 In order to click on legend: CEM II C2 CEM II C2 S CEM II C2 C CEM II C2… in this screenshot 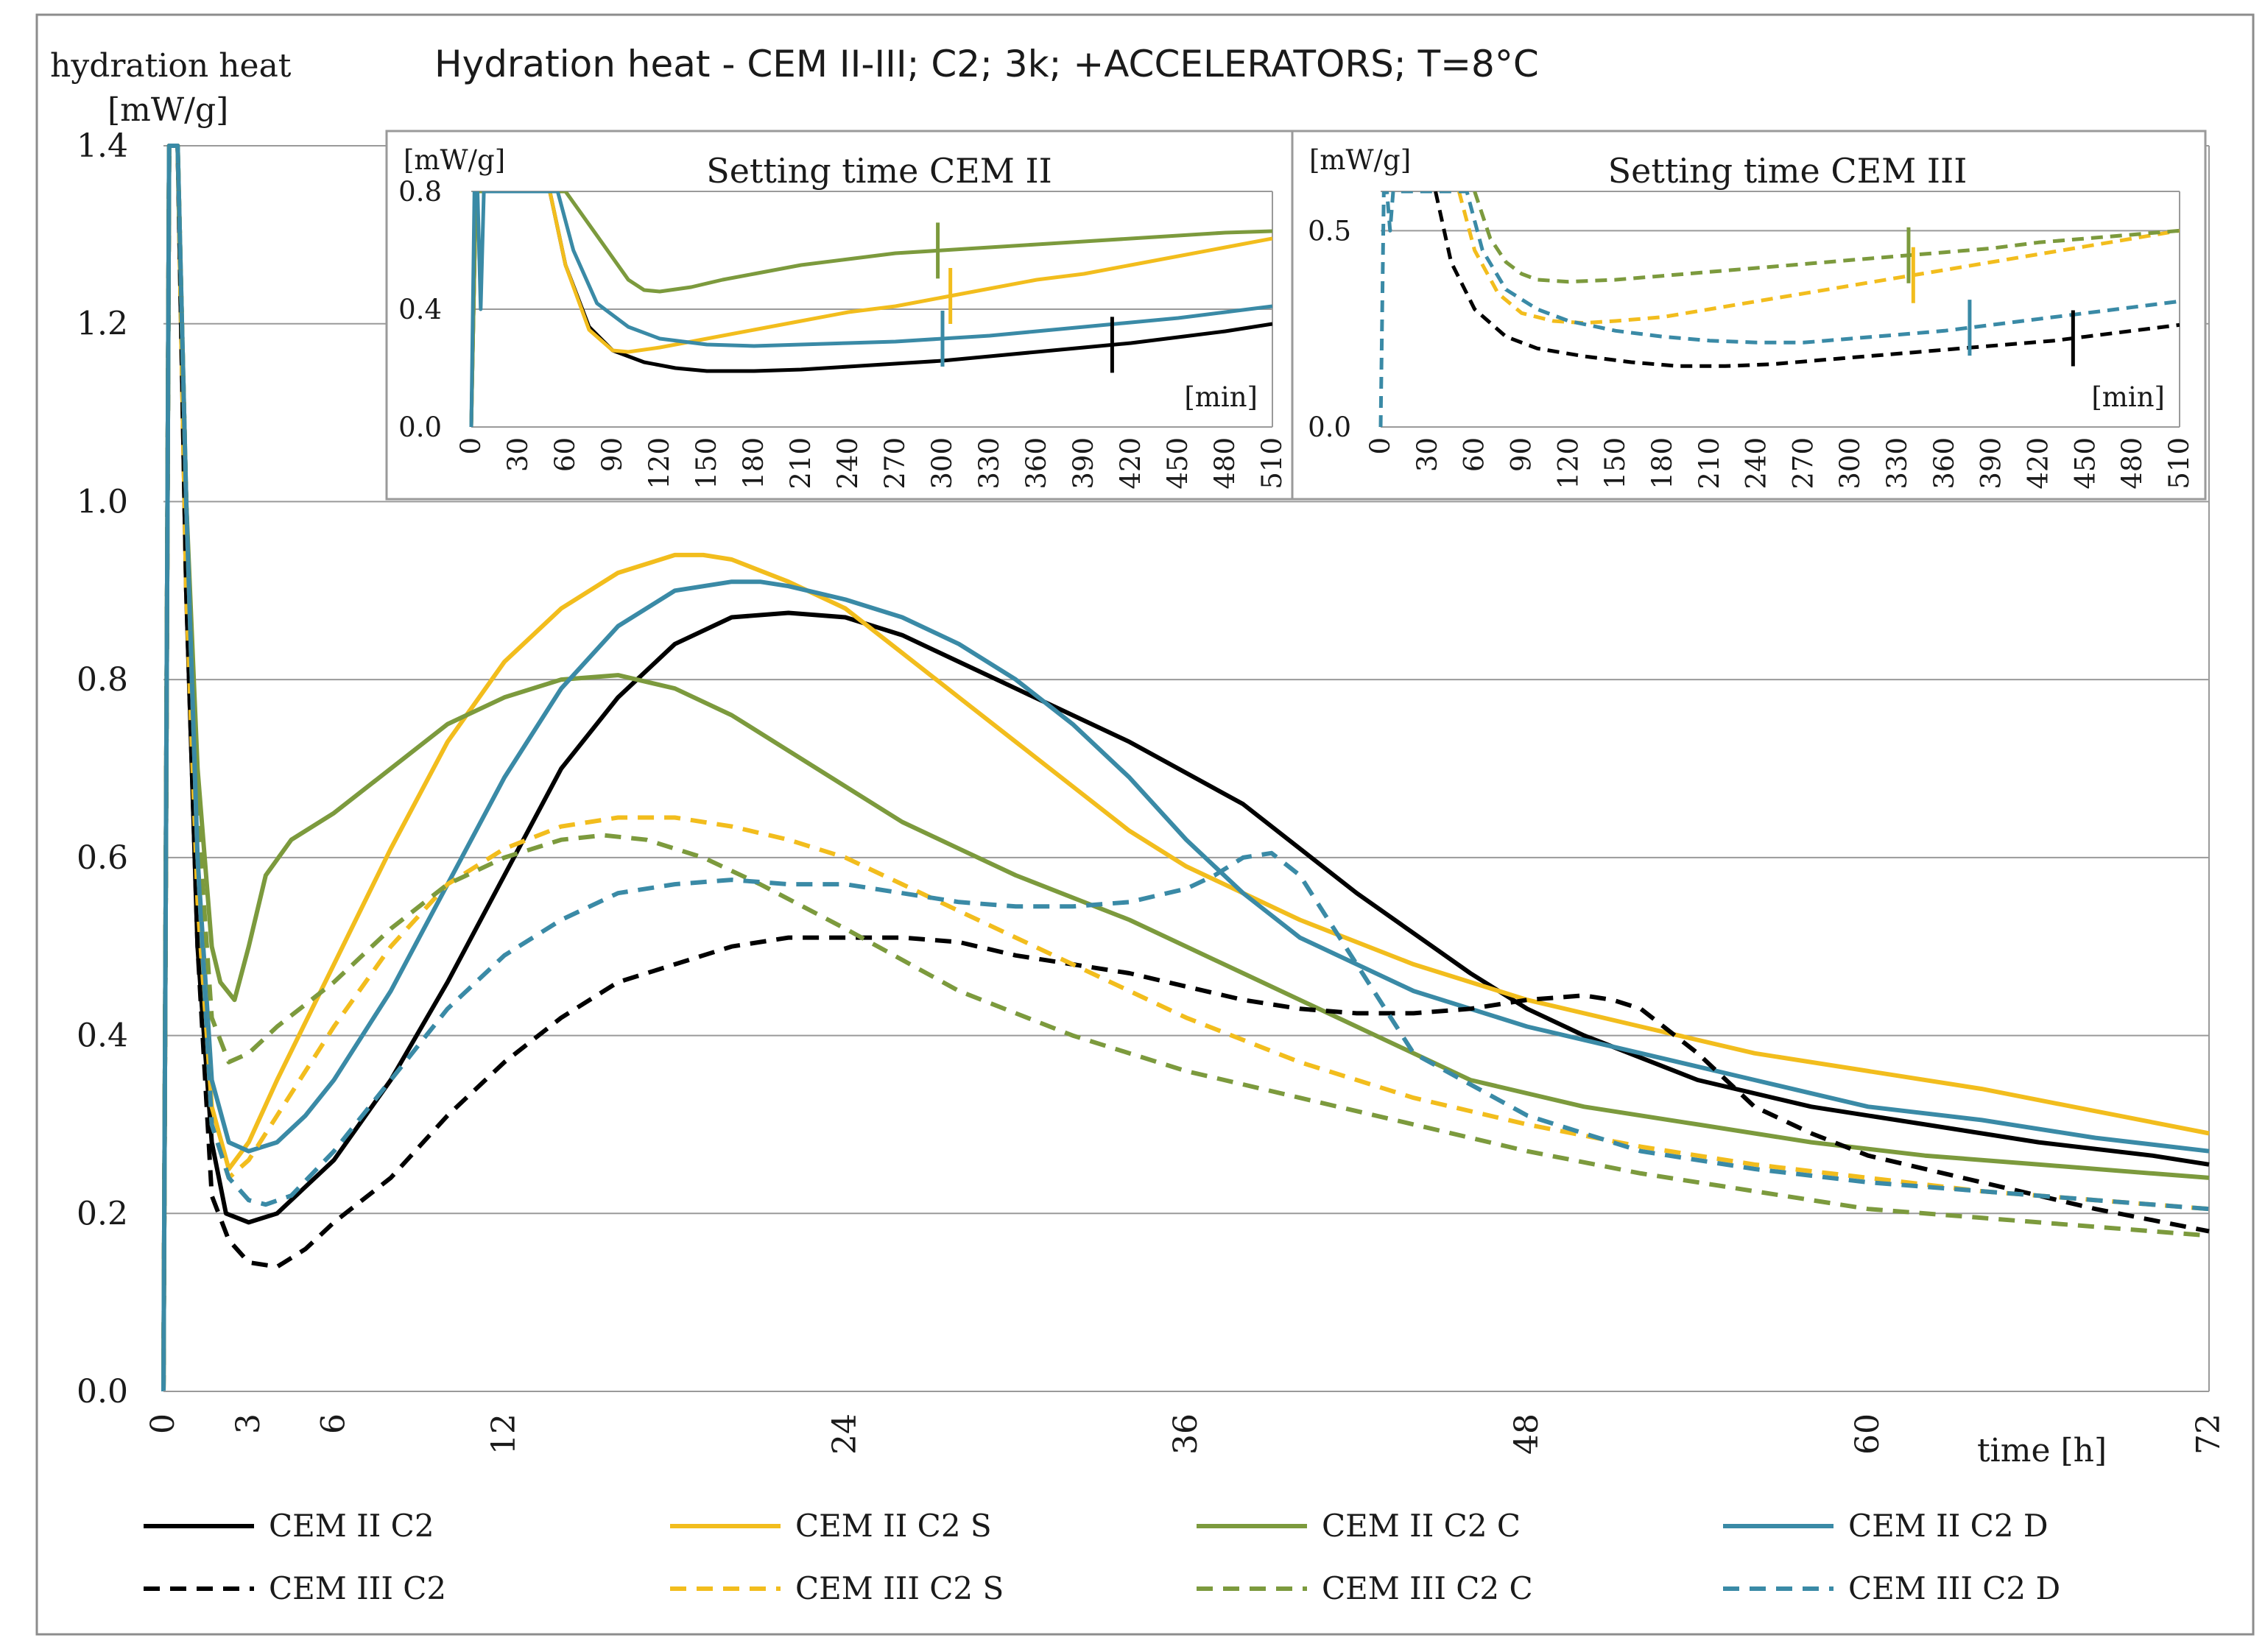, I will do `click(1102, 1557)`.